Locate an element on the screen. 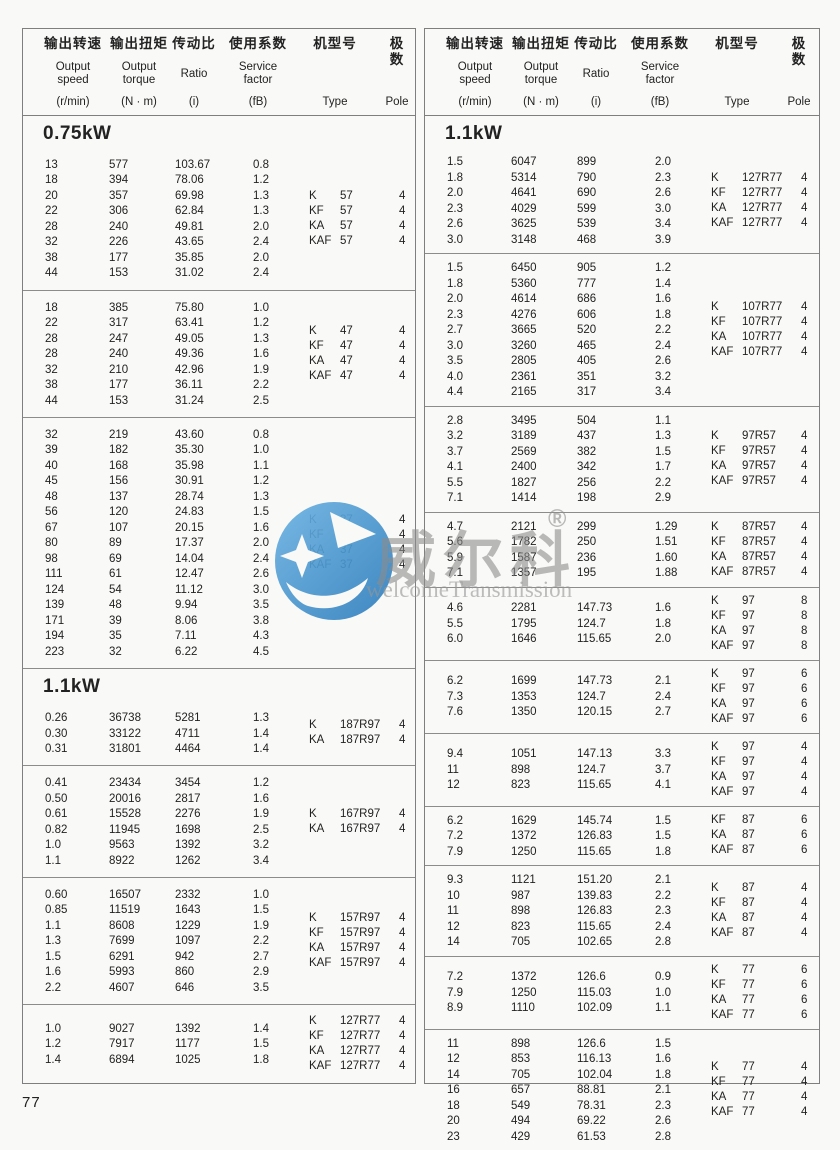 This screenshot has width=840, height=1150. output-torque-value: 11945 is located at coordinates (142, 831).